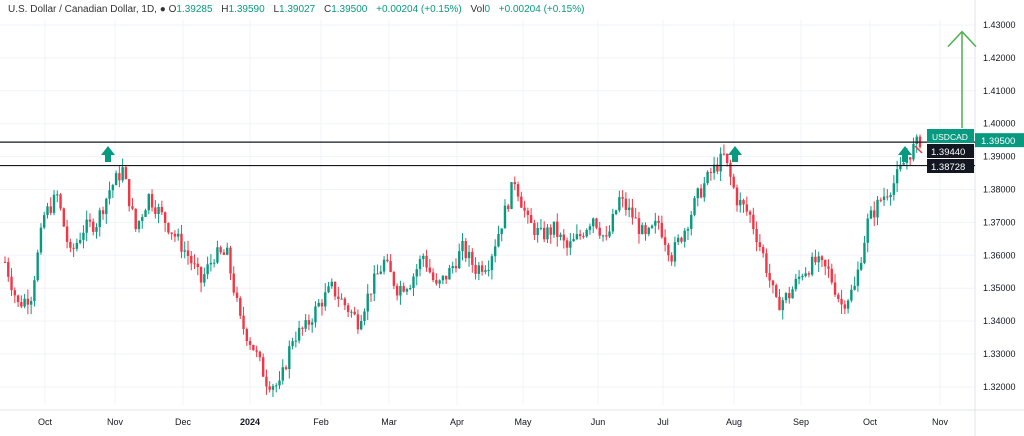 This screenshot has height=436, width=1024. What do you see at coordinates (162, 9) in the screenshot?
I see `legend-logo-icon: ●` at bounding box center [162, 9].